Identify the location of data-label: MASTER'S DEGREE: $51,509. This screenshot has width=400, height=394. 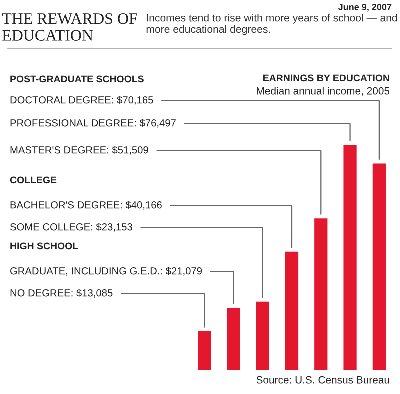
(79, 150).